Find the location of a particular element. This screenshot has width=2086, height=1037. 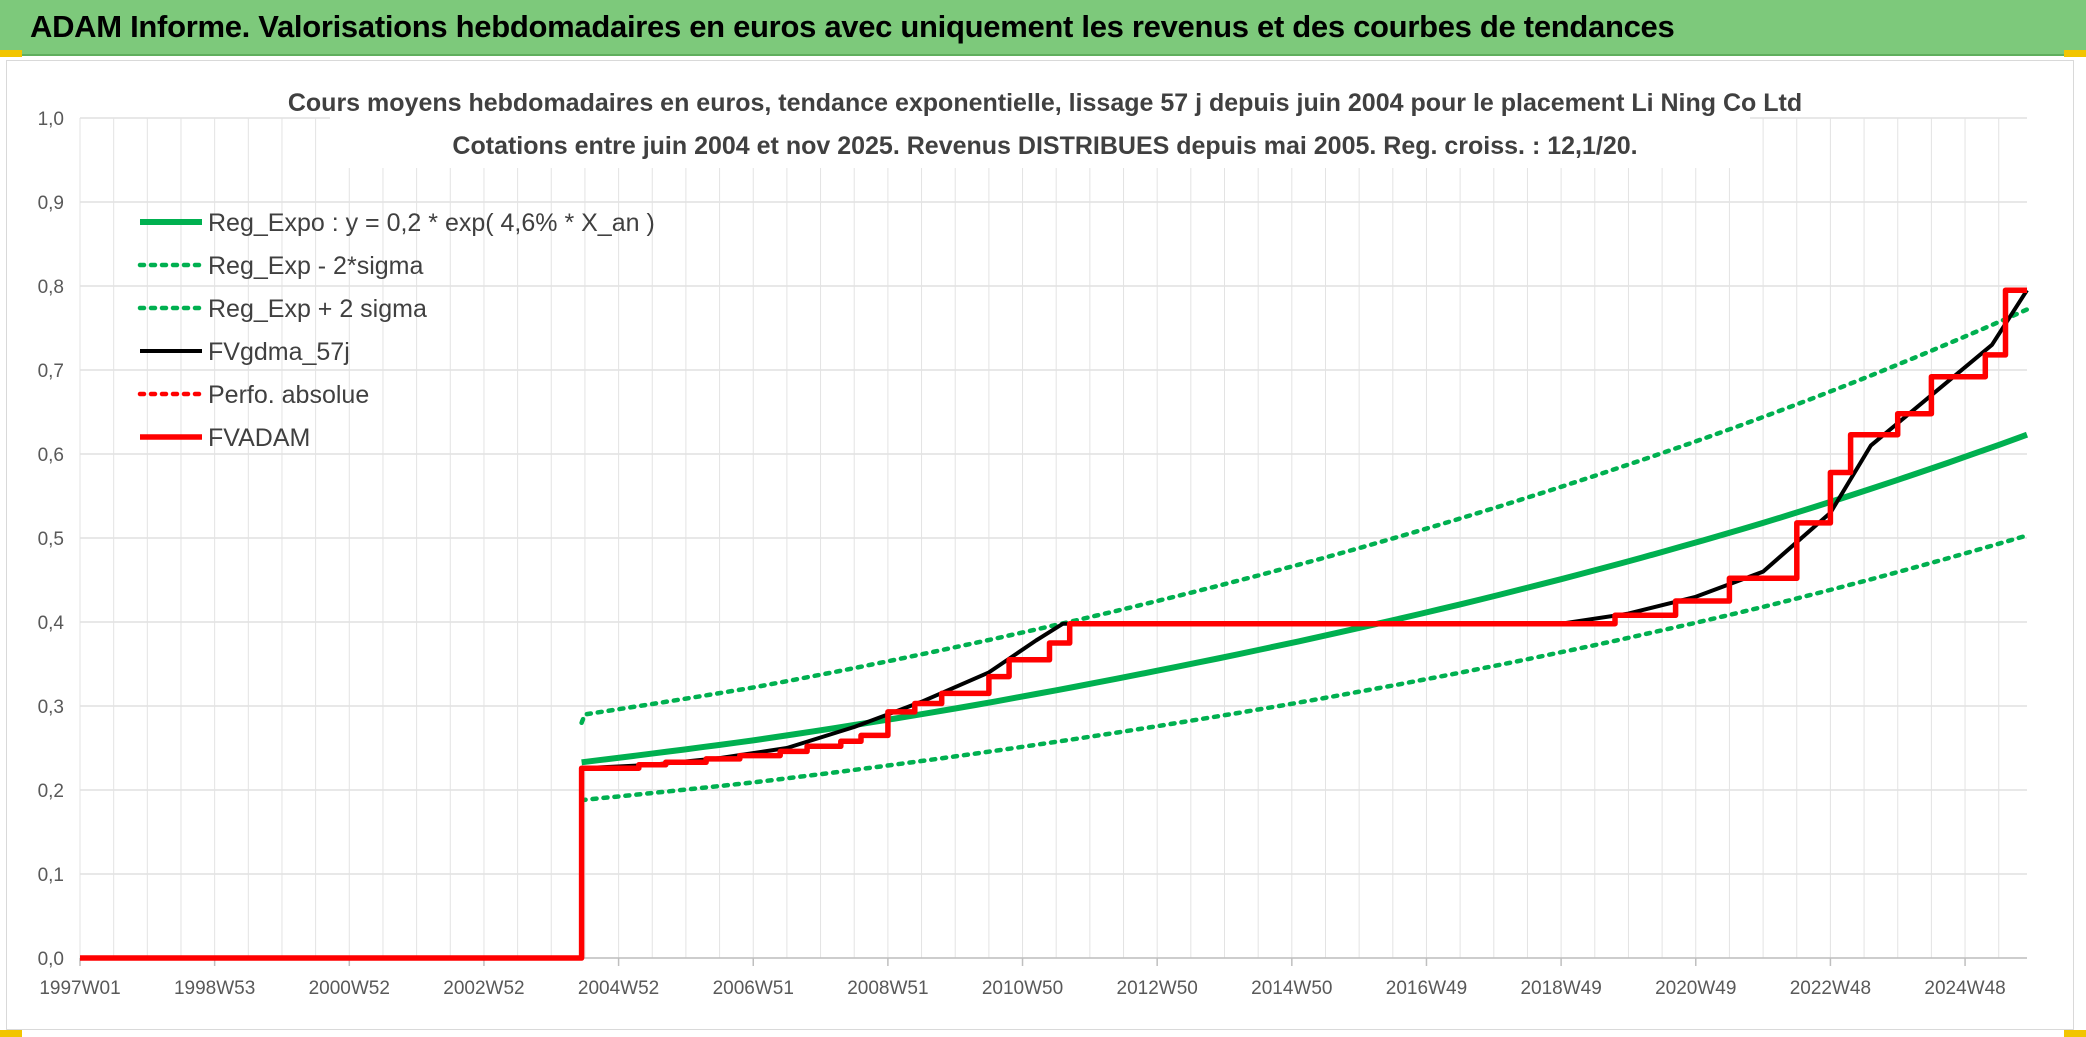

y-tick-label: 0,0 is located at coordinates (51, 959).